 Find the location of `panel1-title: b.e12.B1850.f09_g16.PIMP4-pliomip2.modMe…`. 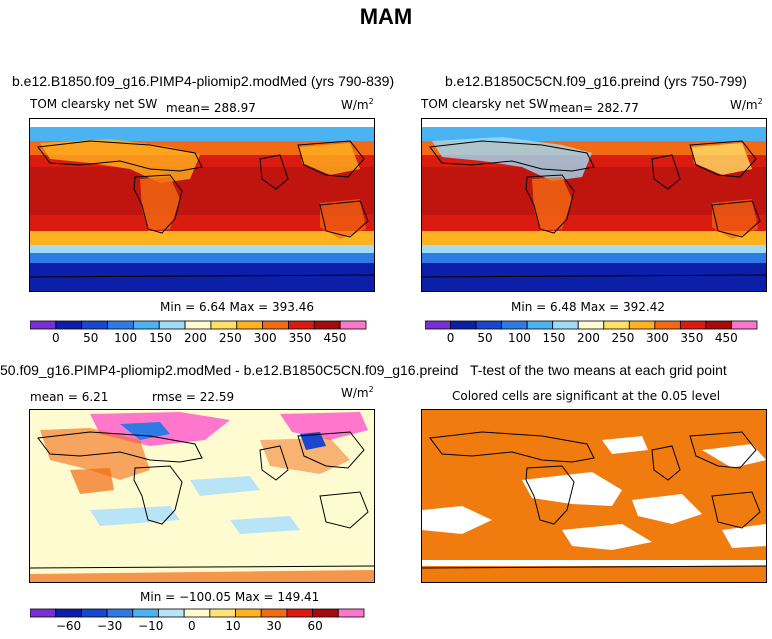

panel1-title: b.e12.B1850.f09_g16.PIMP4-pliomip2.modMe… is located at coordinates (203, 81).